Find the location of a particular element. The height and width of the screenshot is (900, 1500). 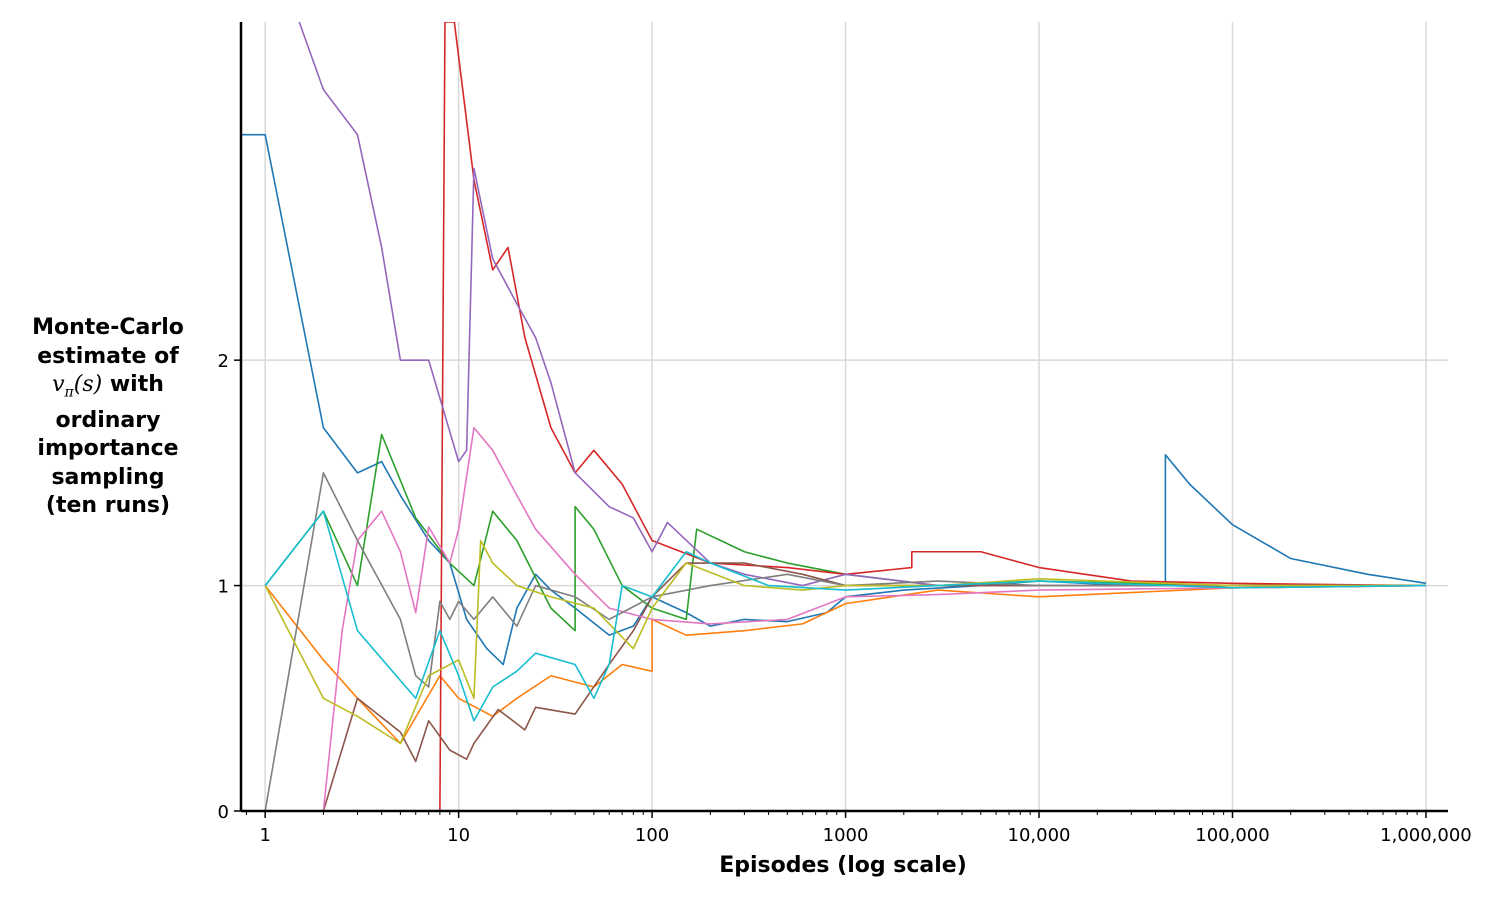

y-axis-label-line: estimate of is located at coordinates (108, 356).